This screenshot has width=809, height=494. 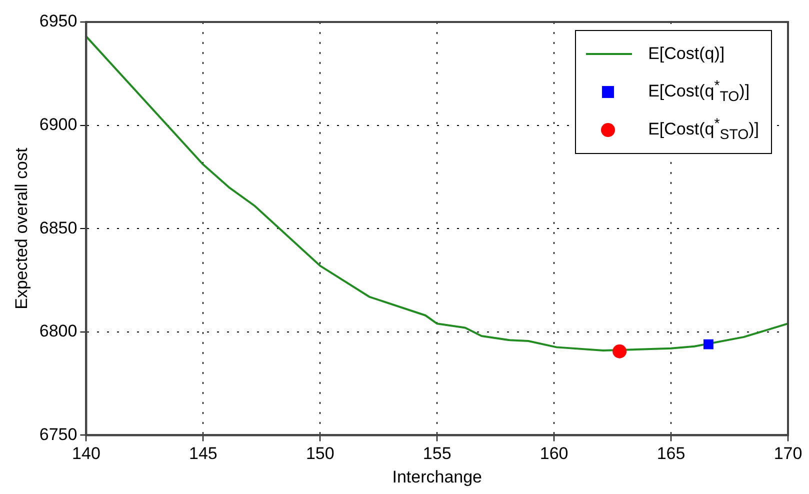 I want to click on y-tick-label: 6750, so click(x=58, y=434).